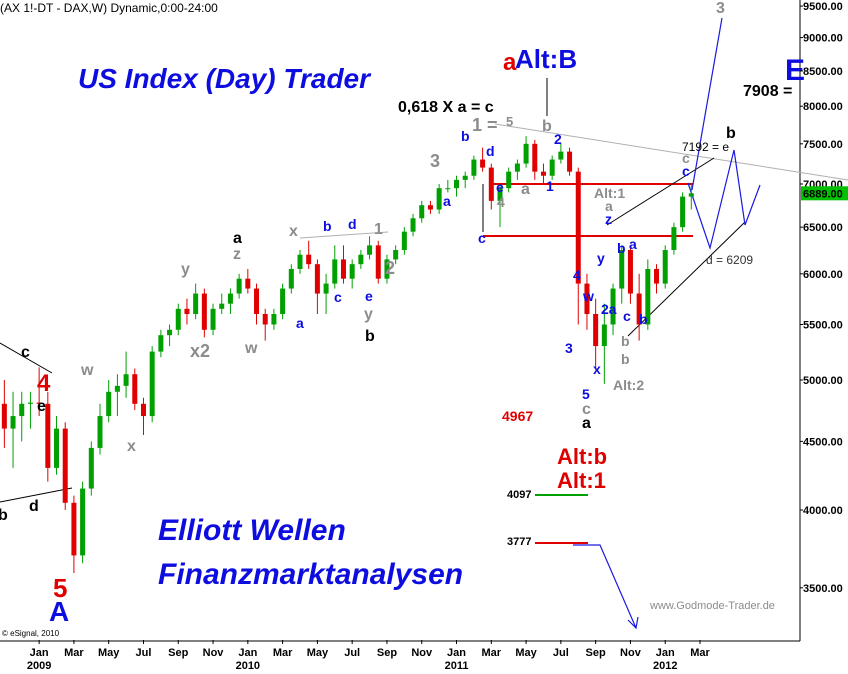  What do you see at coordinates (720, 8) in the screenshot?
I see `annotation: 3` at bounding box center [720, 8].